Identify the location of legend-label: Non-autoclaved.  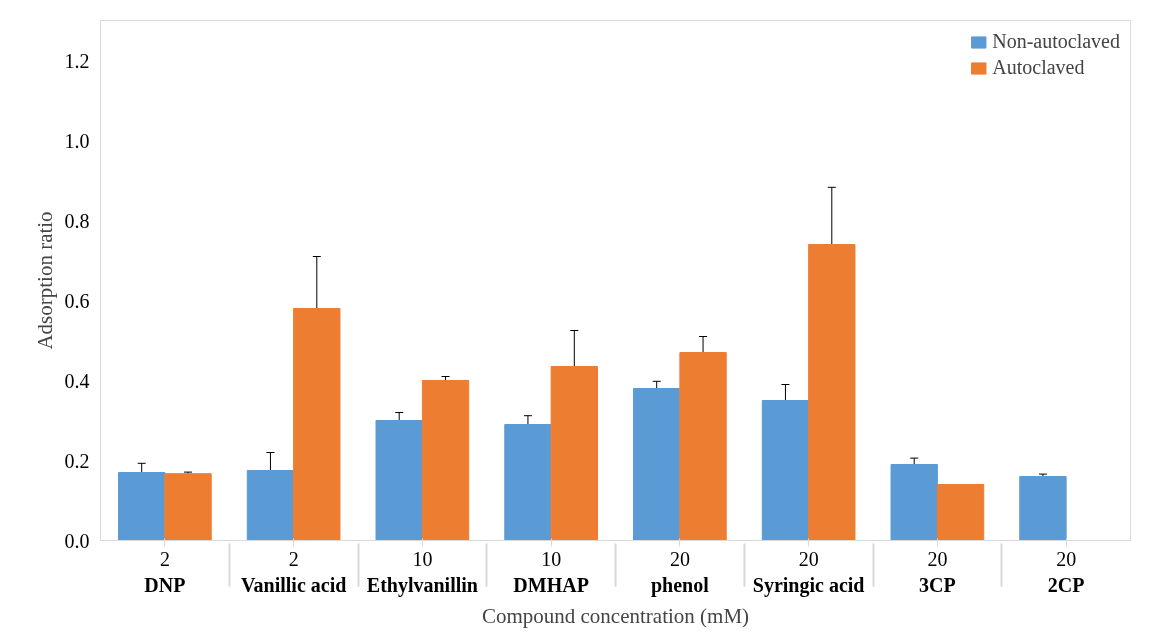
(1056, 41).